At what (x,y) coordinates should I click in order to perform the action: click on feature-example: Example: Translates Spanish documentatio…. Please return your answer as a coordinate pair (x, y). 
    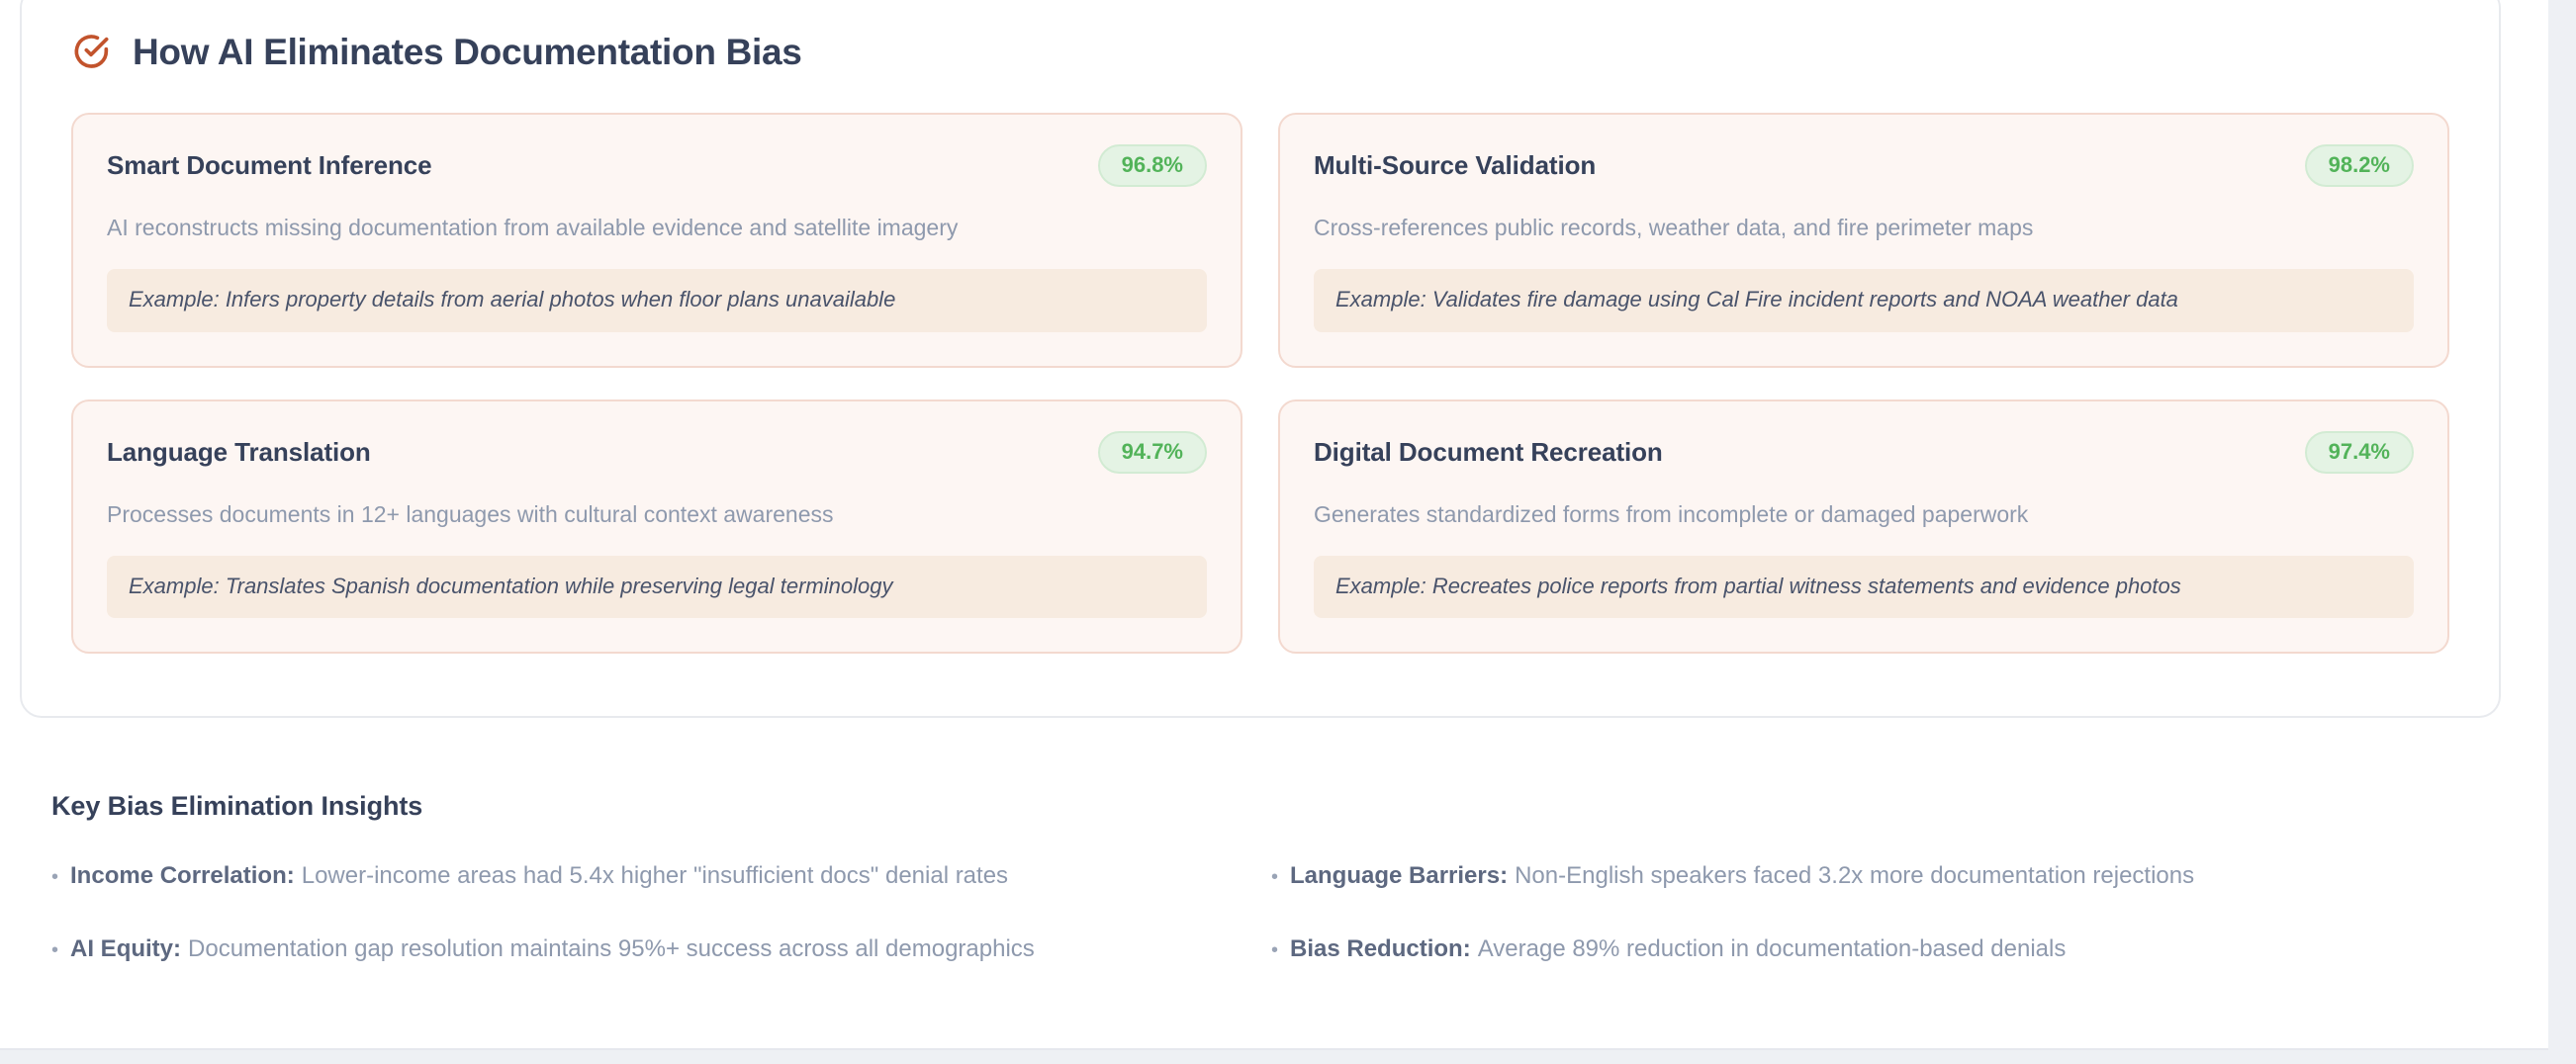
    Looking at the image, I should click on (657, 587).